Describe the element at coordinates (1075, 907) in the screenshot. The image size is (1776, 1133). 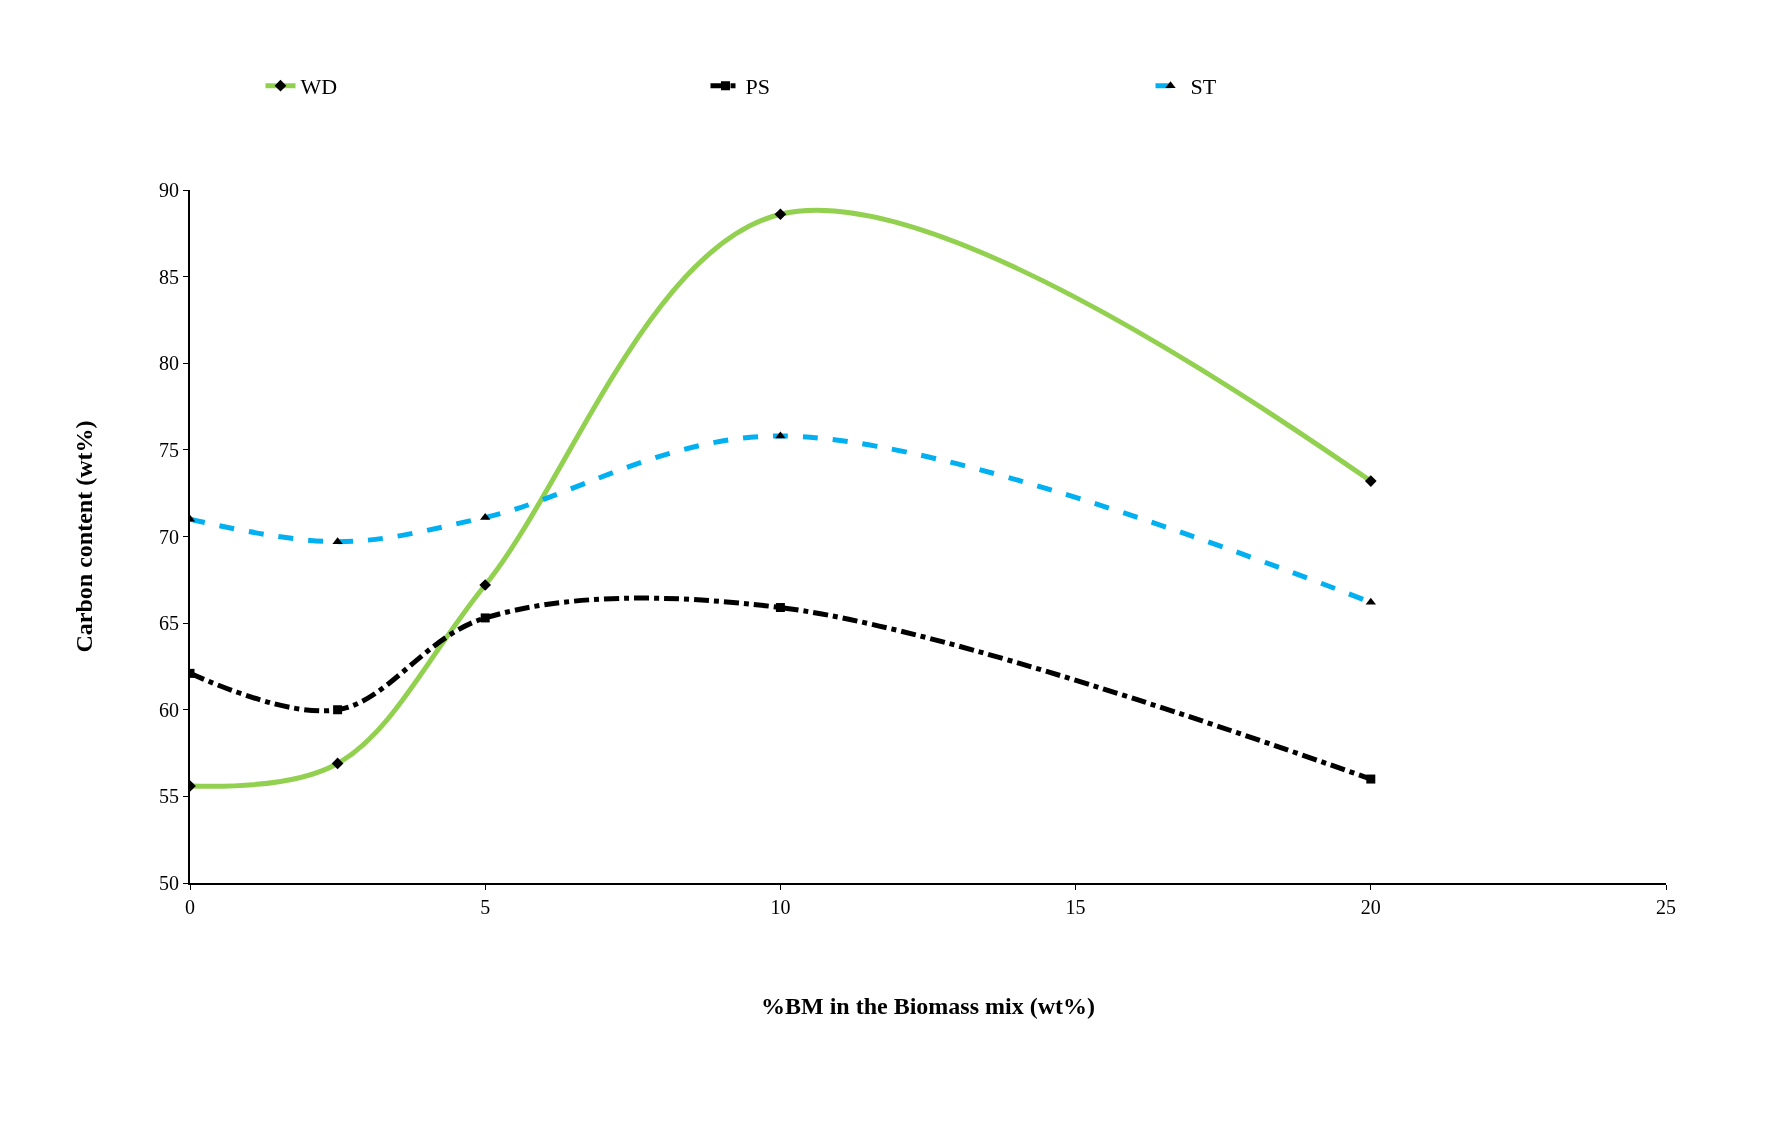
I see `x-tick-label: 15` at that location.